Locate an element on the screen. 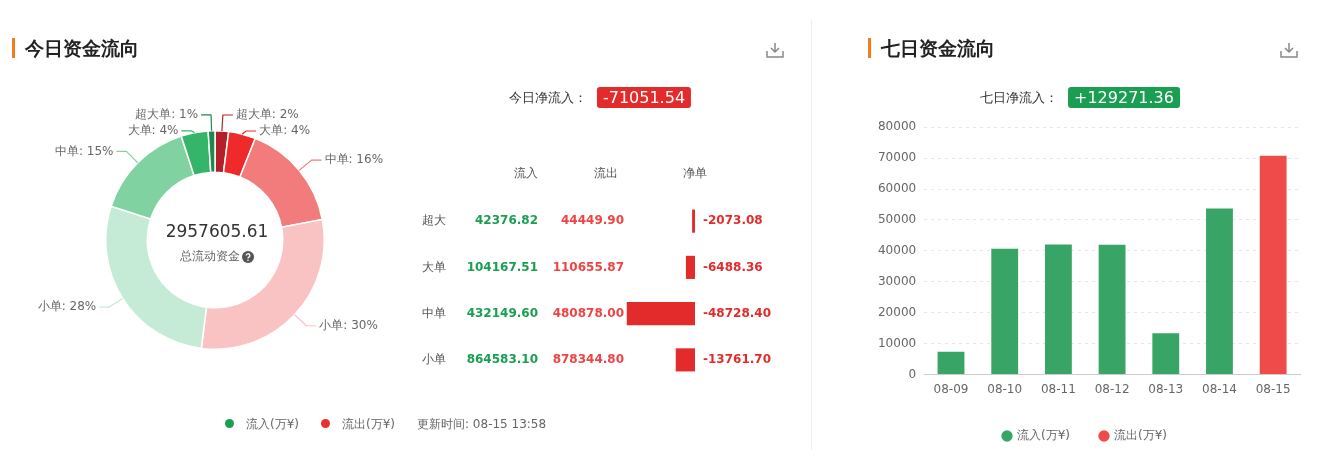 The width and height of the screenshot is (1325, 469). text: -71051.54 is located at coordinates (644, 97).